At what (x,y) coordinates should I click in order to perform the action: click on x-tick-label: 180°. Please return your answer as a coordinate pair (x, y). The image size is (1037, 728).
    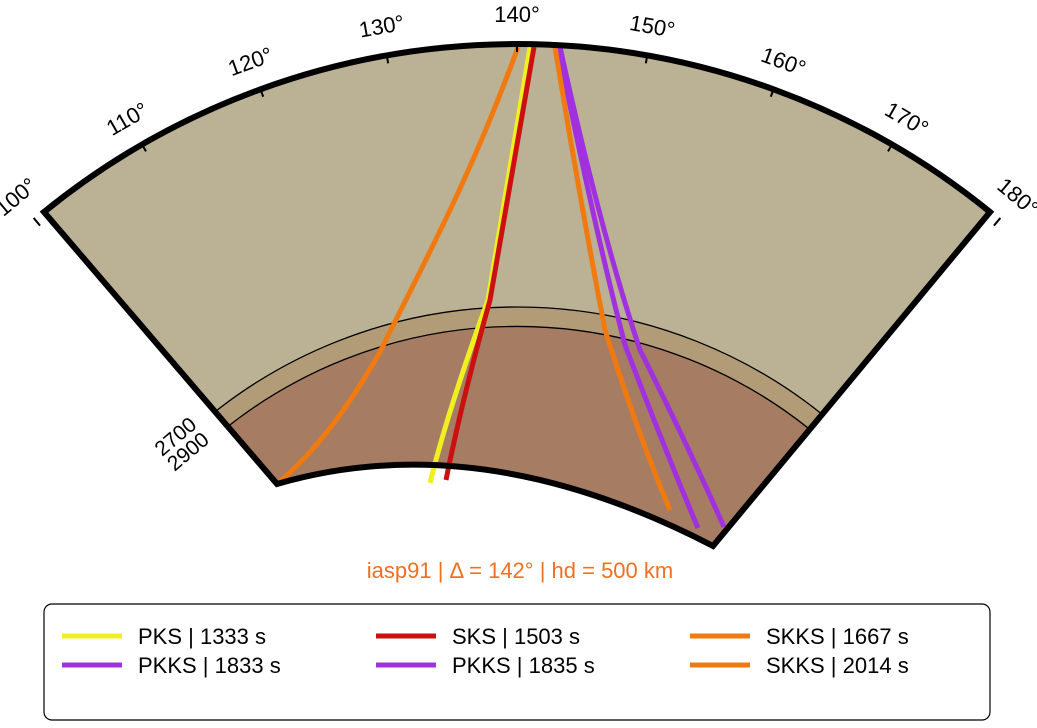
    Looking at the image, I should click on (1015, 197).